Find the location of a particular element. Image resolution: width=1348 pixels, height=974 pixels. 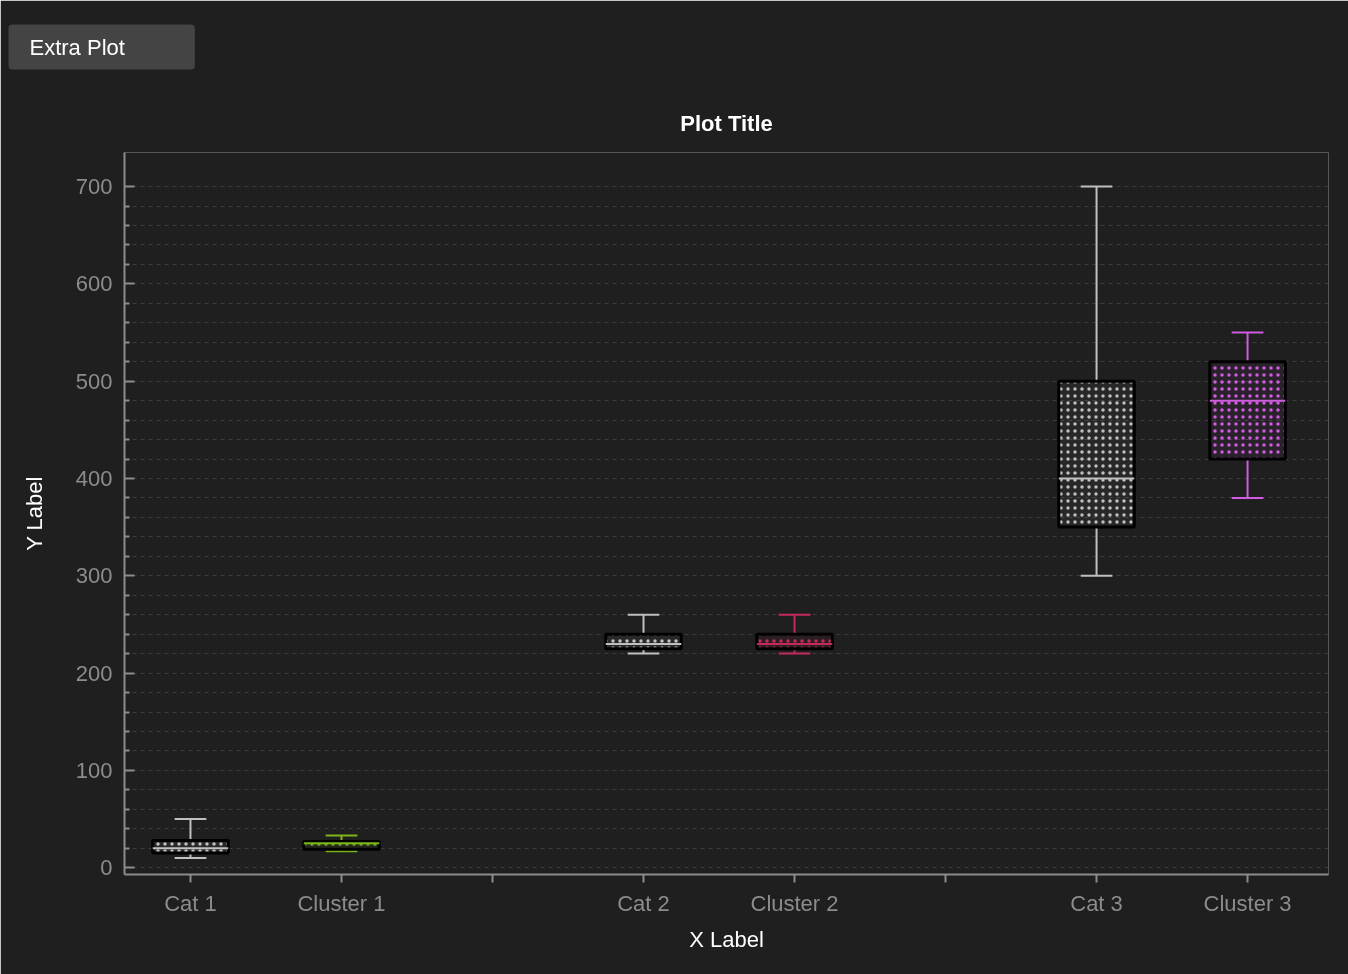

x-tick-label: Cat 2 is located at coordinates (643, 903).